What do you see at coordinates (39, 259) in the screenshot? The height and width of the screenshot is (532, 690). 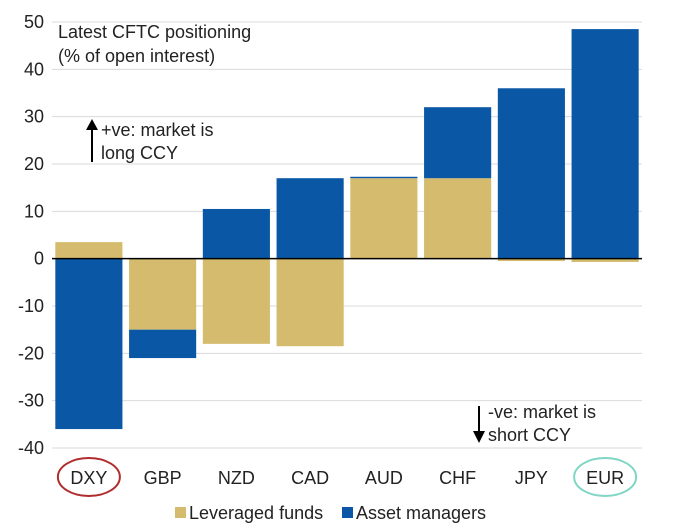 I see `y-tick-label: 0` at bounding box center [39, 259].